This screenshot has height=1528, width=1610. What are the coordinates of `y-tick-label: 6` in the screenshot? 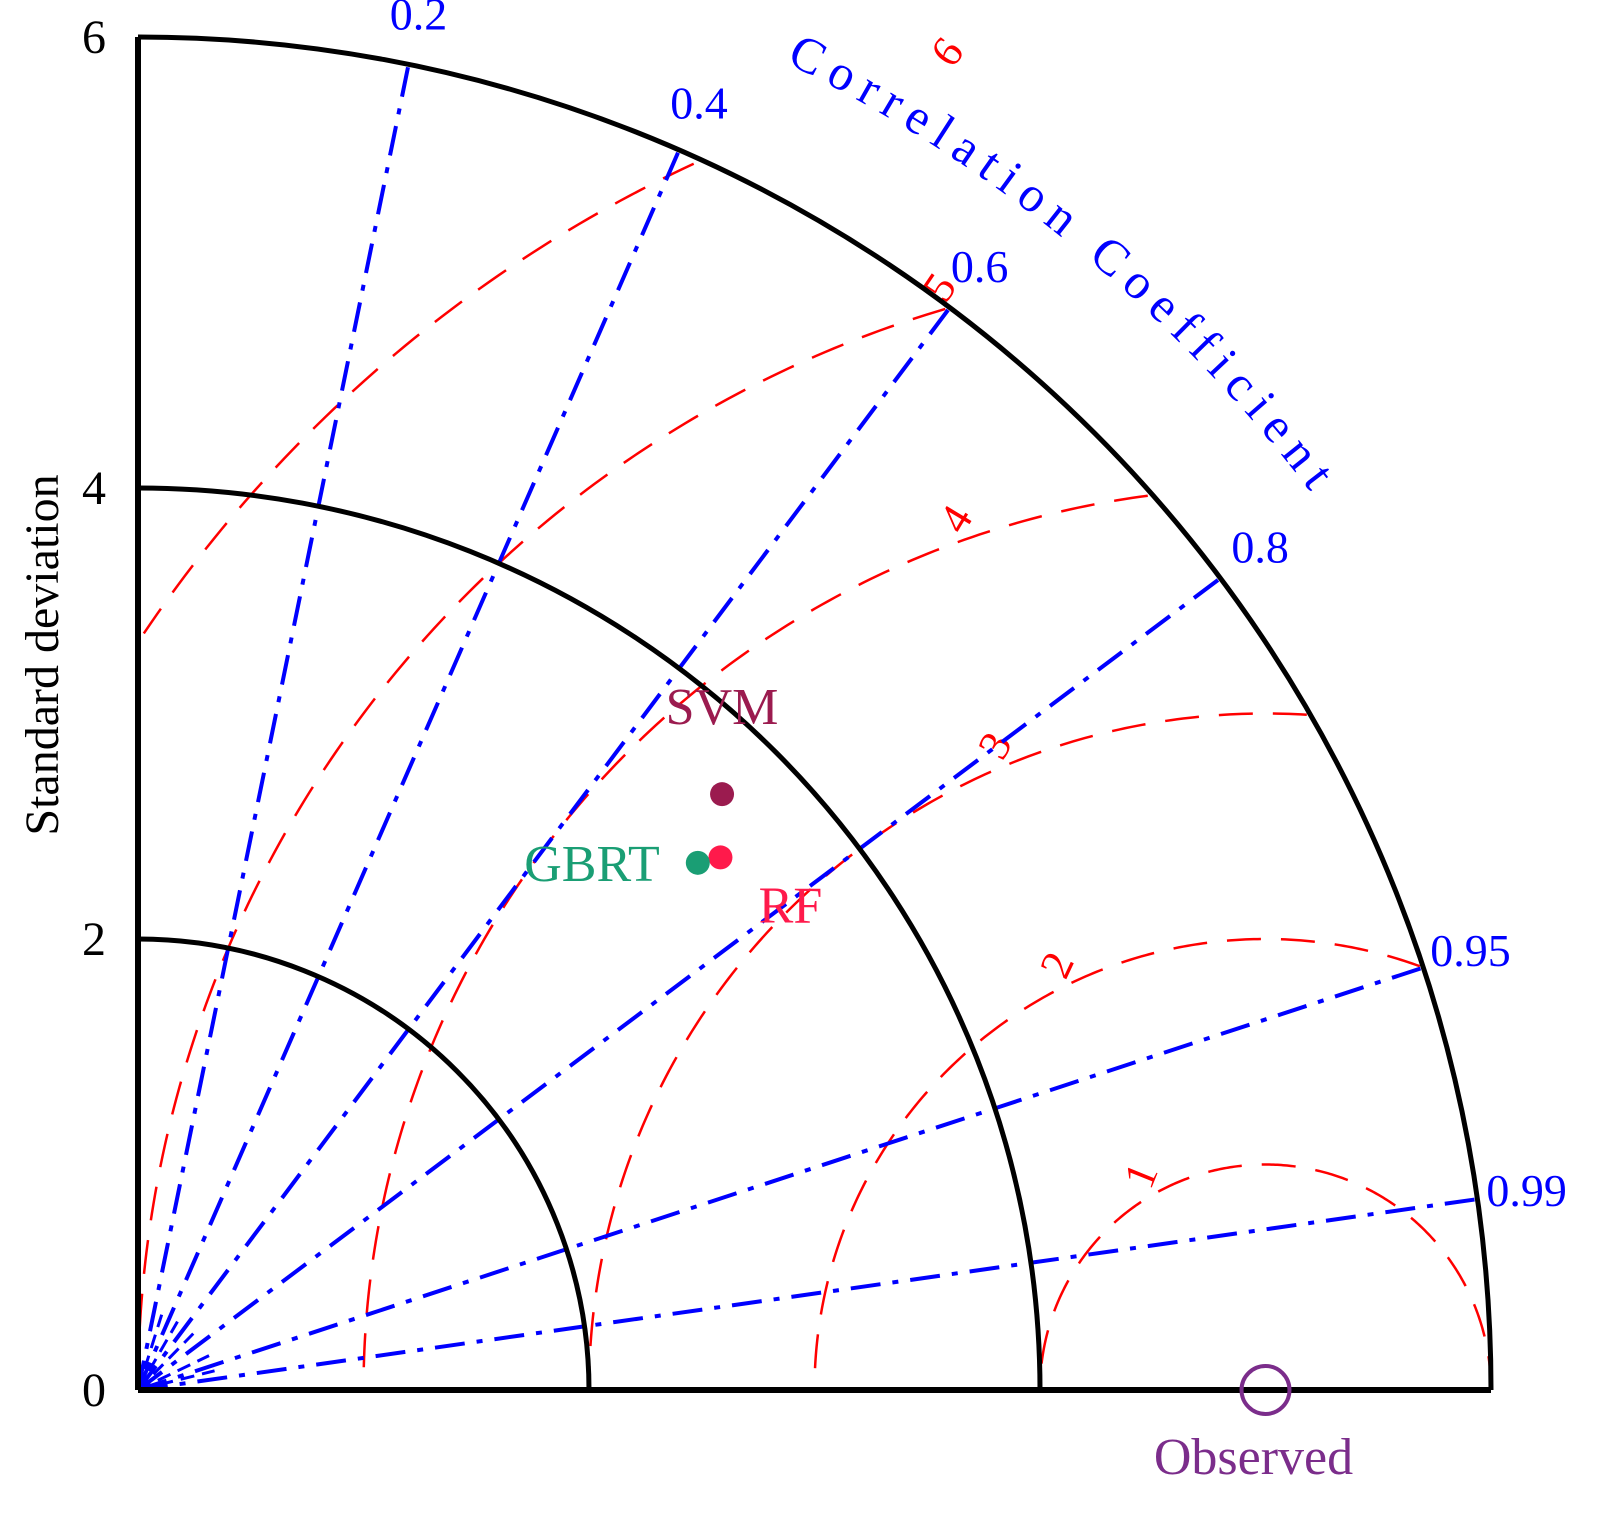 It's located at (94, 37).